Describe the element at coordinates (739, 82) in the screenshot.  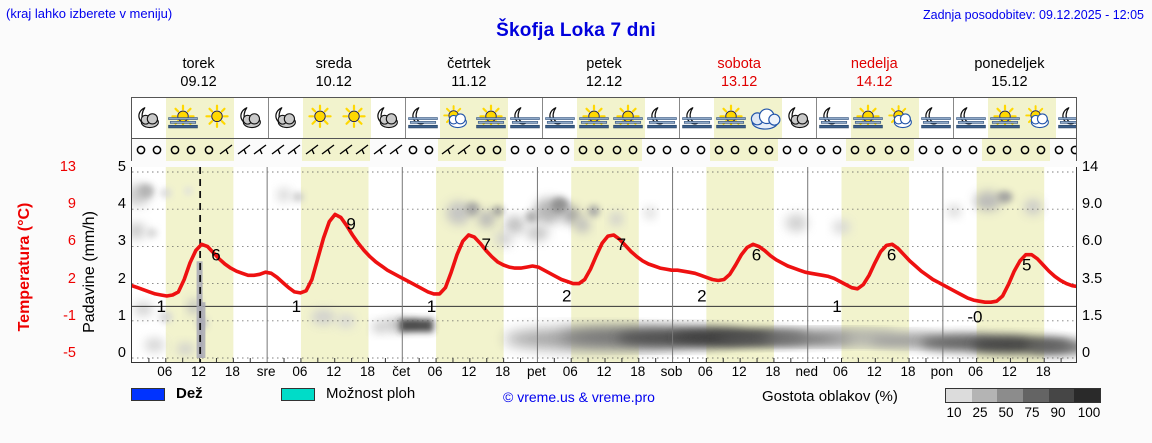
I see `day-date: 13.12` at that location.